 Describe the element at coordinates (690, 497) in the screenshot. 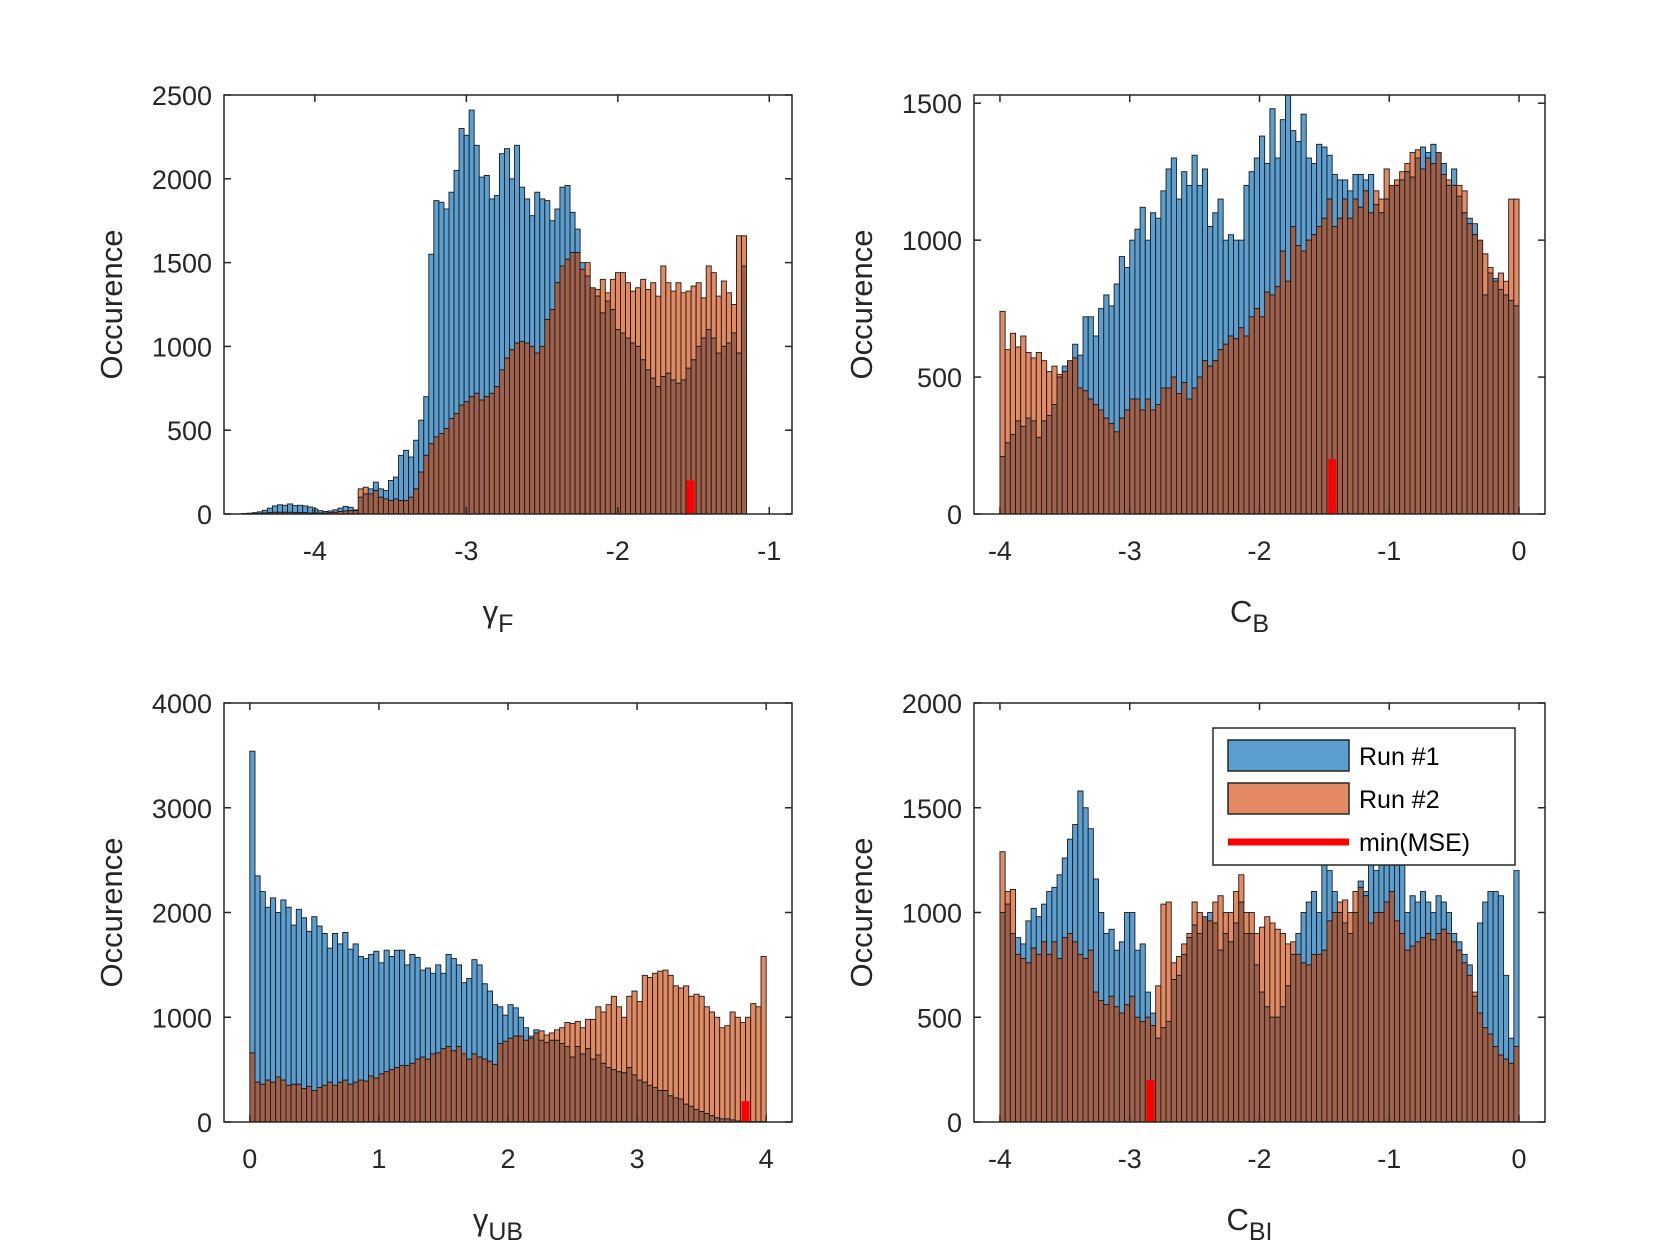

I see `min-mse-marker` at that location.